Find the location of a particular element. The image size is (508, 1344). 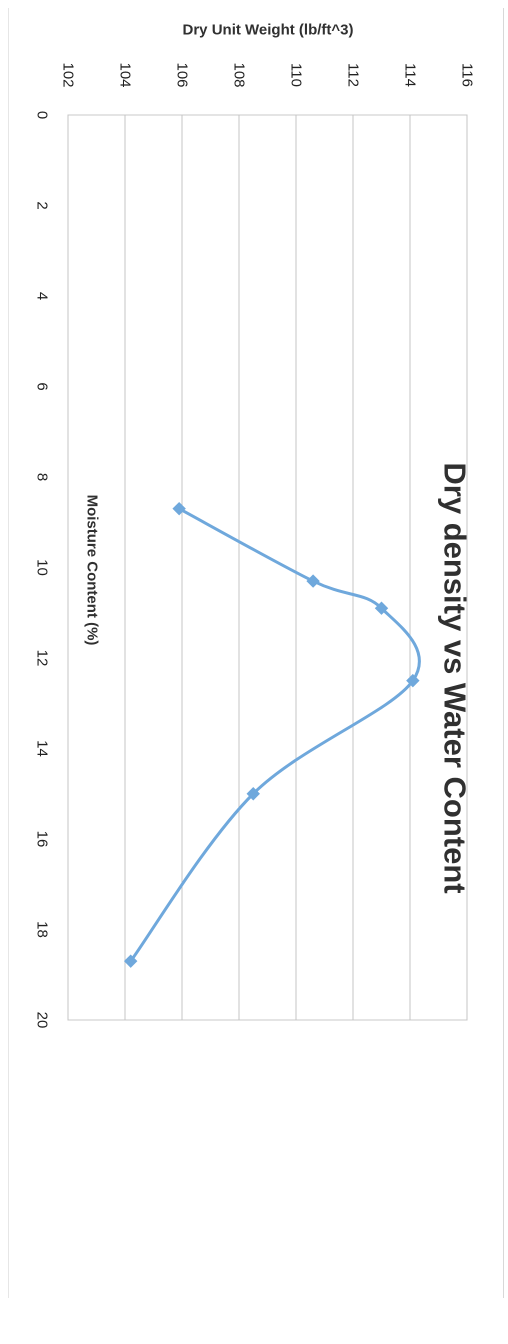

x-axis-title: Moisture Content (%) is located at coordinates (92, 570).